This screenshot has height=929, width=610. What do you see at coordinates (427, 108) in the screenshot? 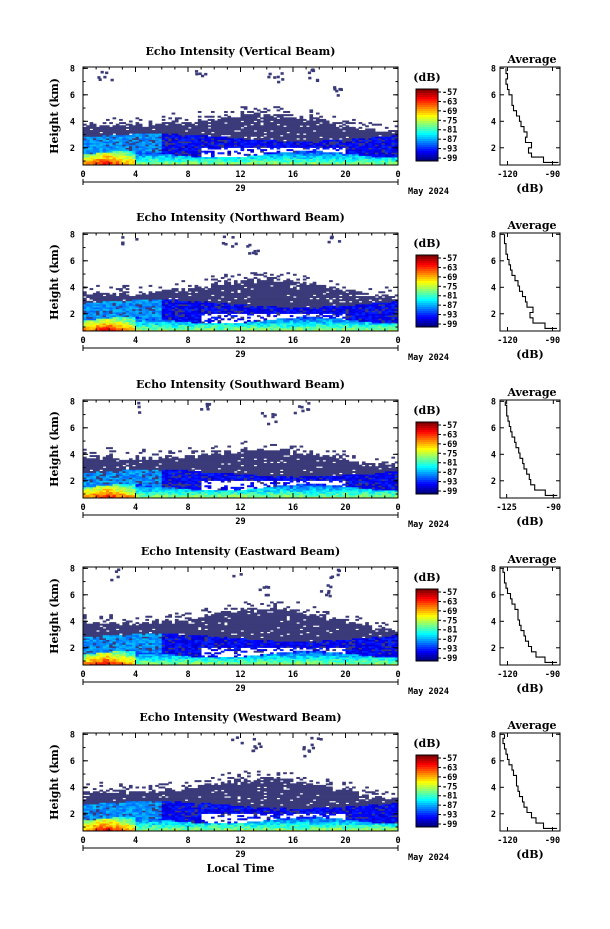
I see `colorbar-segment` at bounding box center [427, 108].